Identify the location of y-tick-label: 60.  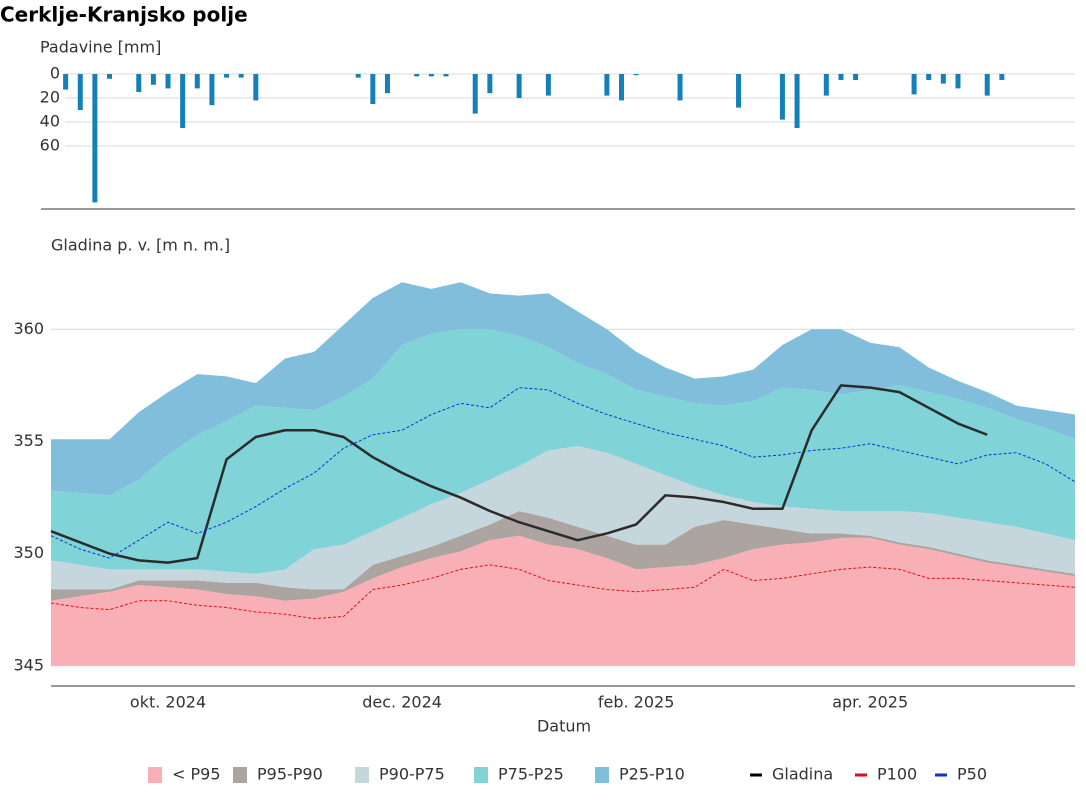
(50, 145).